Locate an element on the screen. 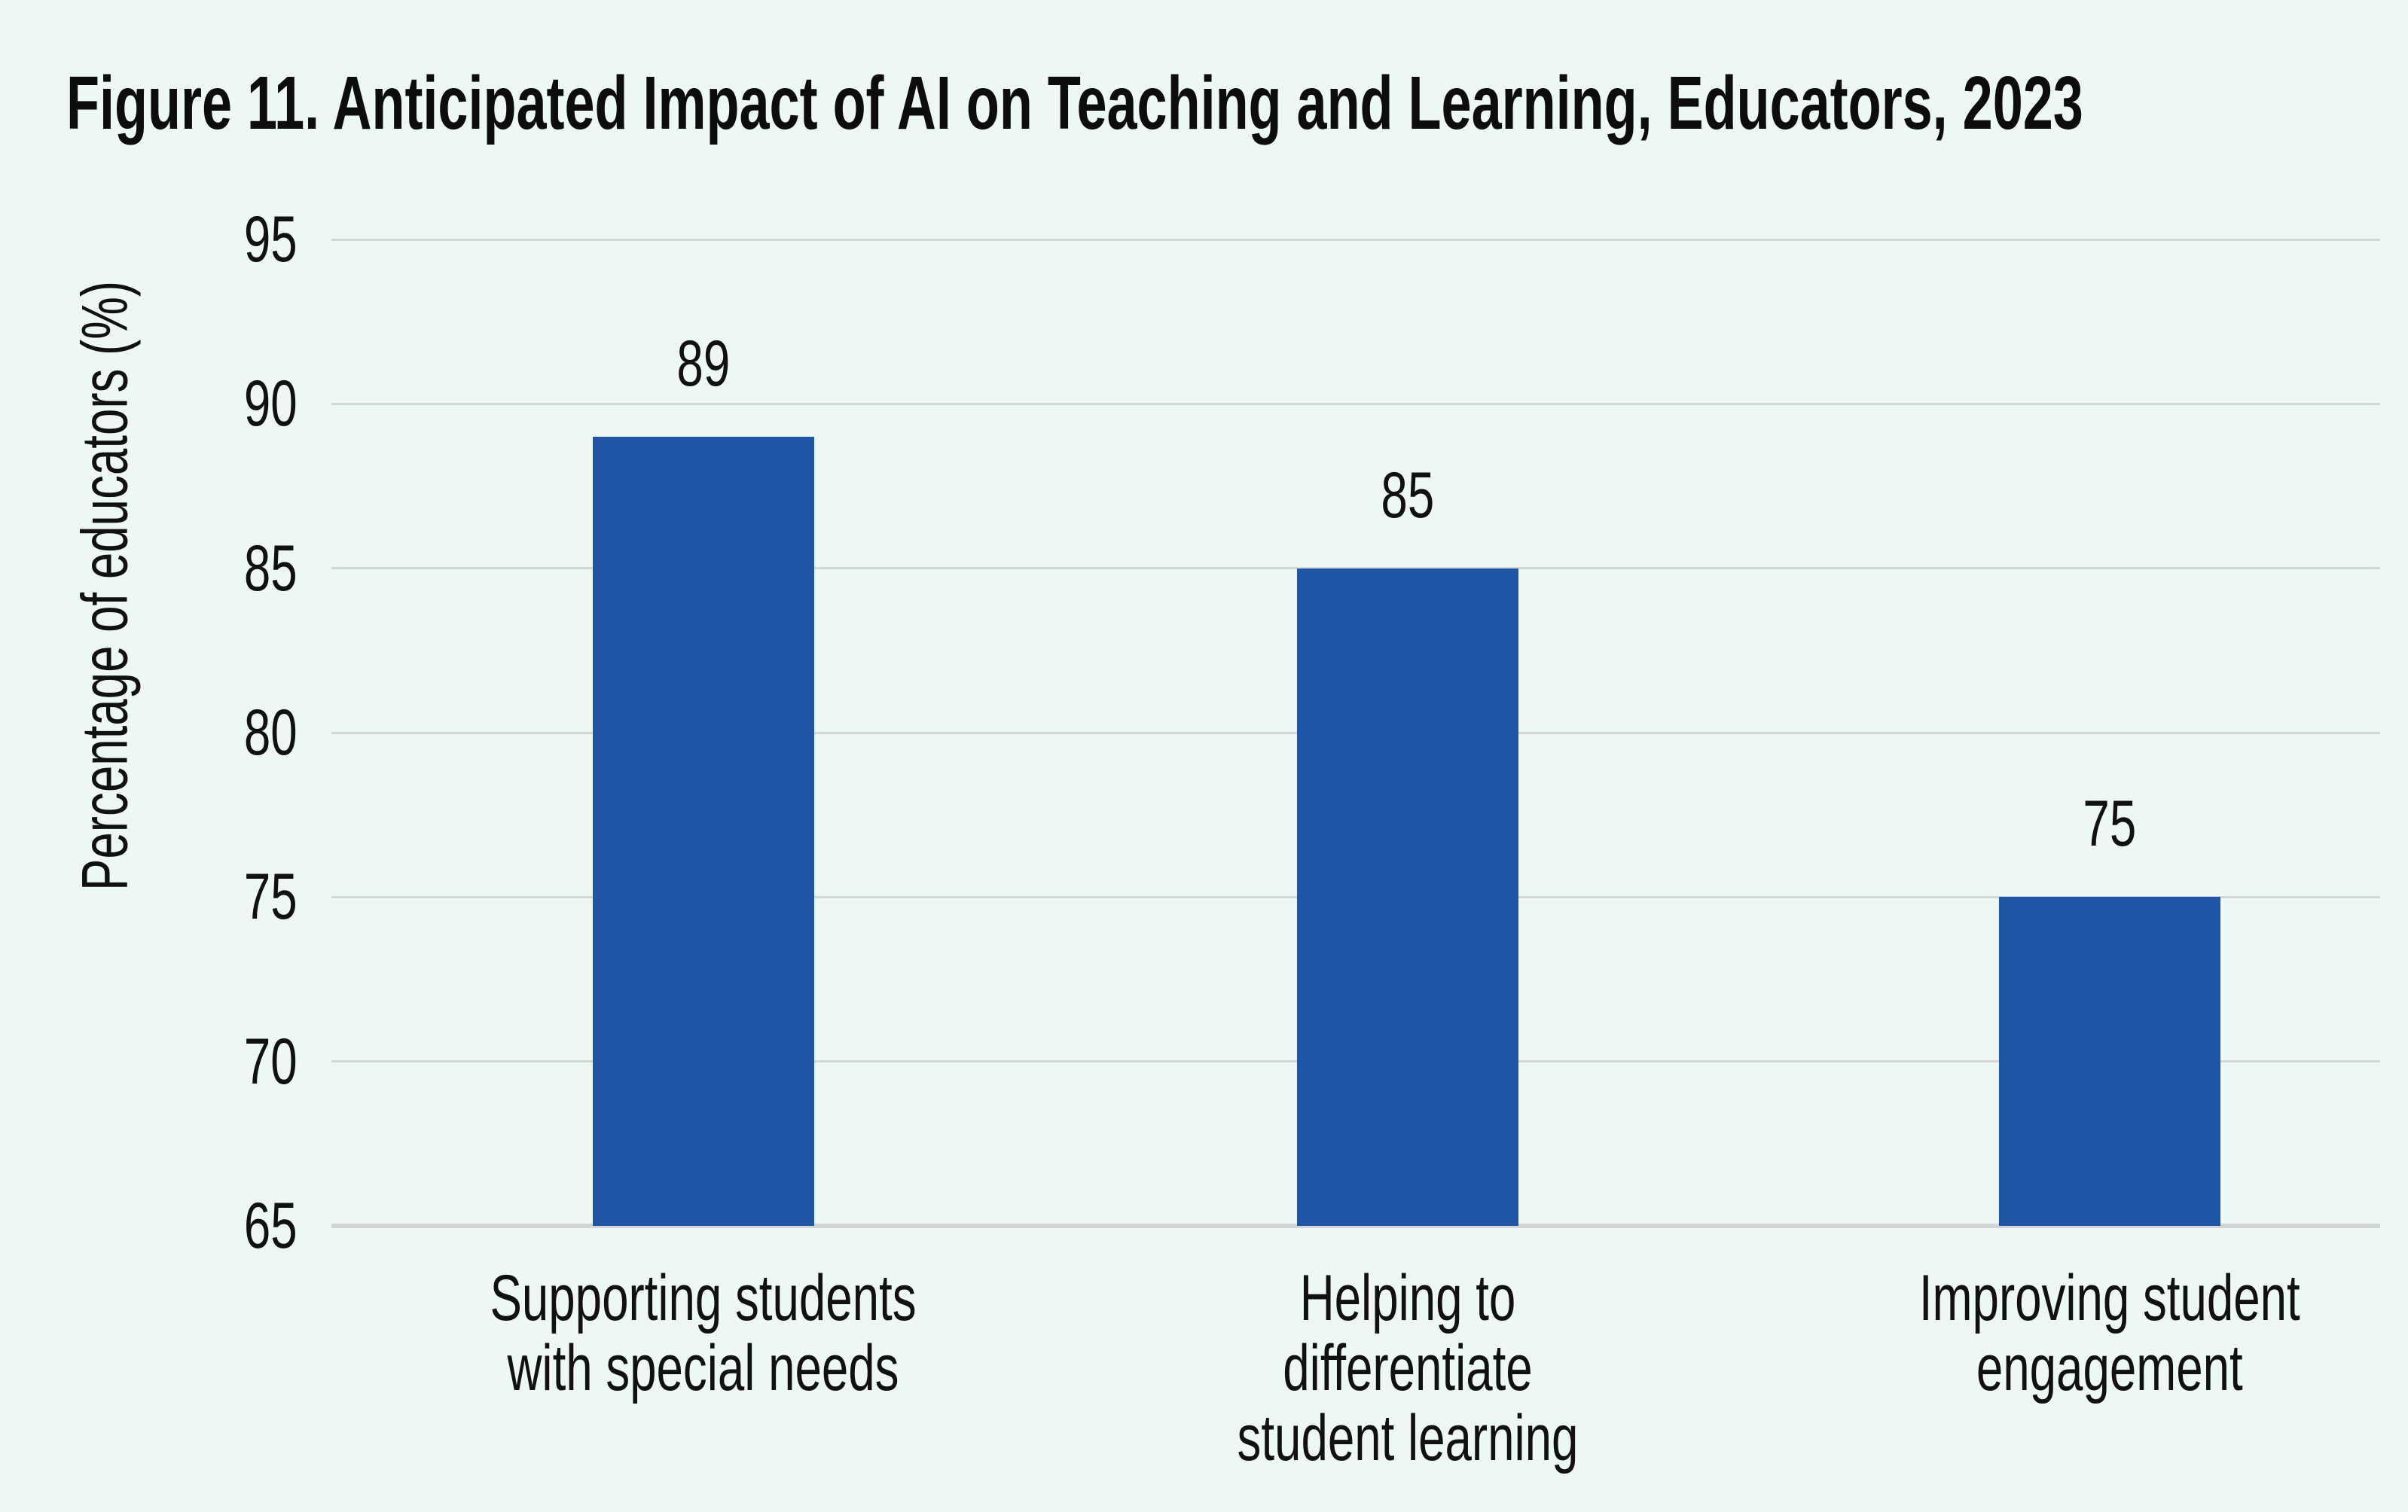 Image resolution: width=2408 pixels, height=1512 pixels. y-tick-text: 80 is located at coordinates (271, 733).